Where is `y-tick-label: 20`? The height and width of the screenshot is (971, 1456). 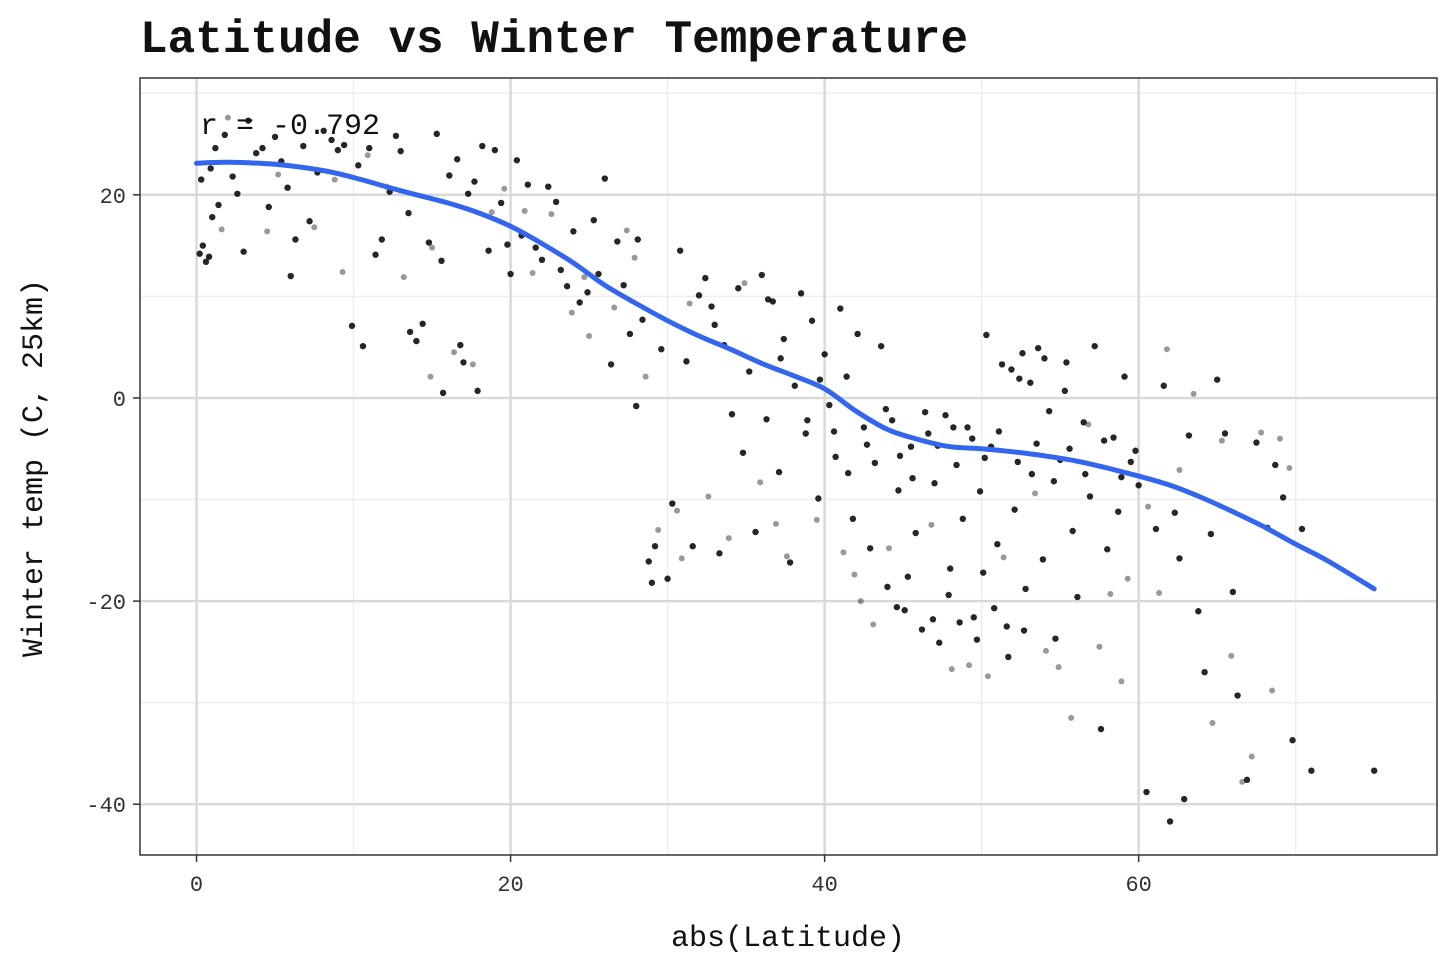
y-tick-label: 20 is located at coordinates (113, 197).